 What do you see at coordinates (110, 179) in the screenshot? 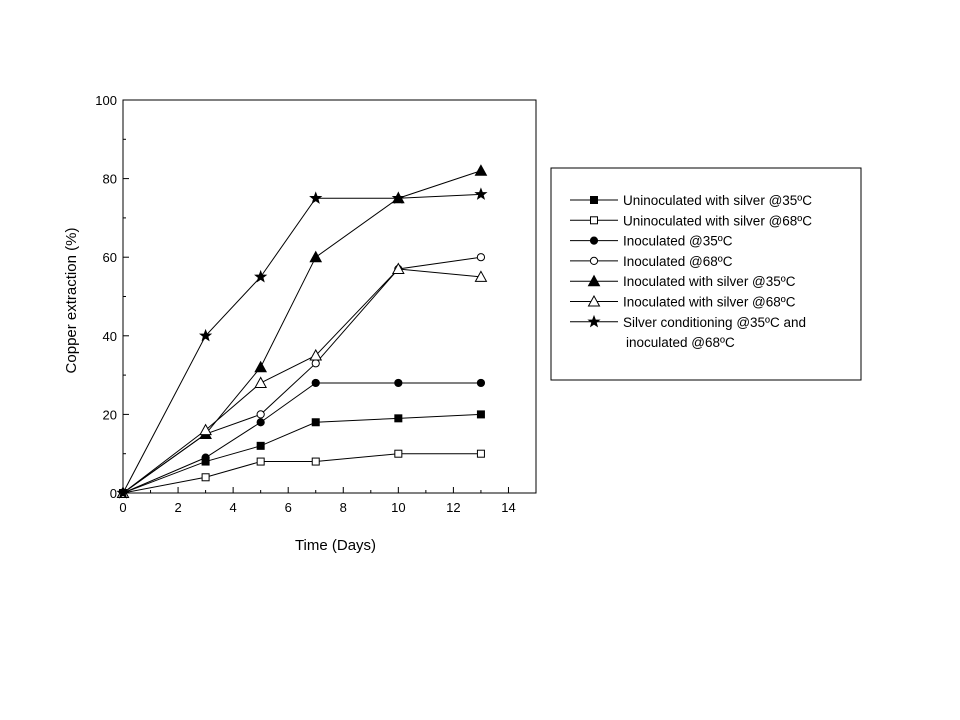
I see `y-tick-label: 80` at bounding box center [110, 179].